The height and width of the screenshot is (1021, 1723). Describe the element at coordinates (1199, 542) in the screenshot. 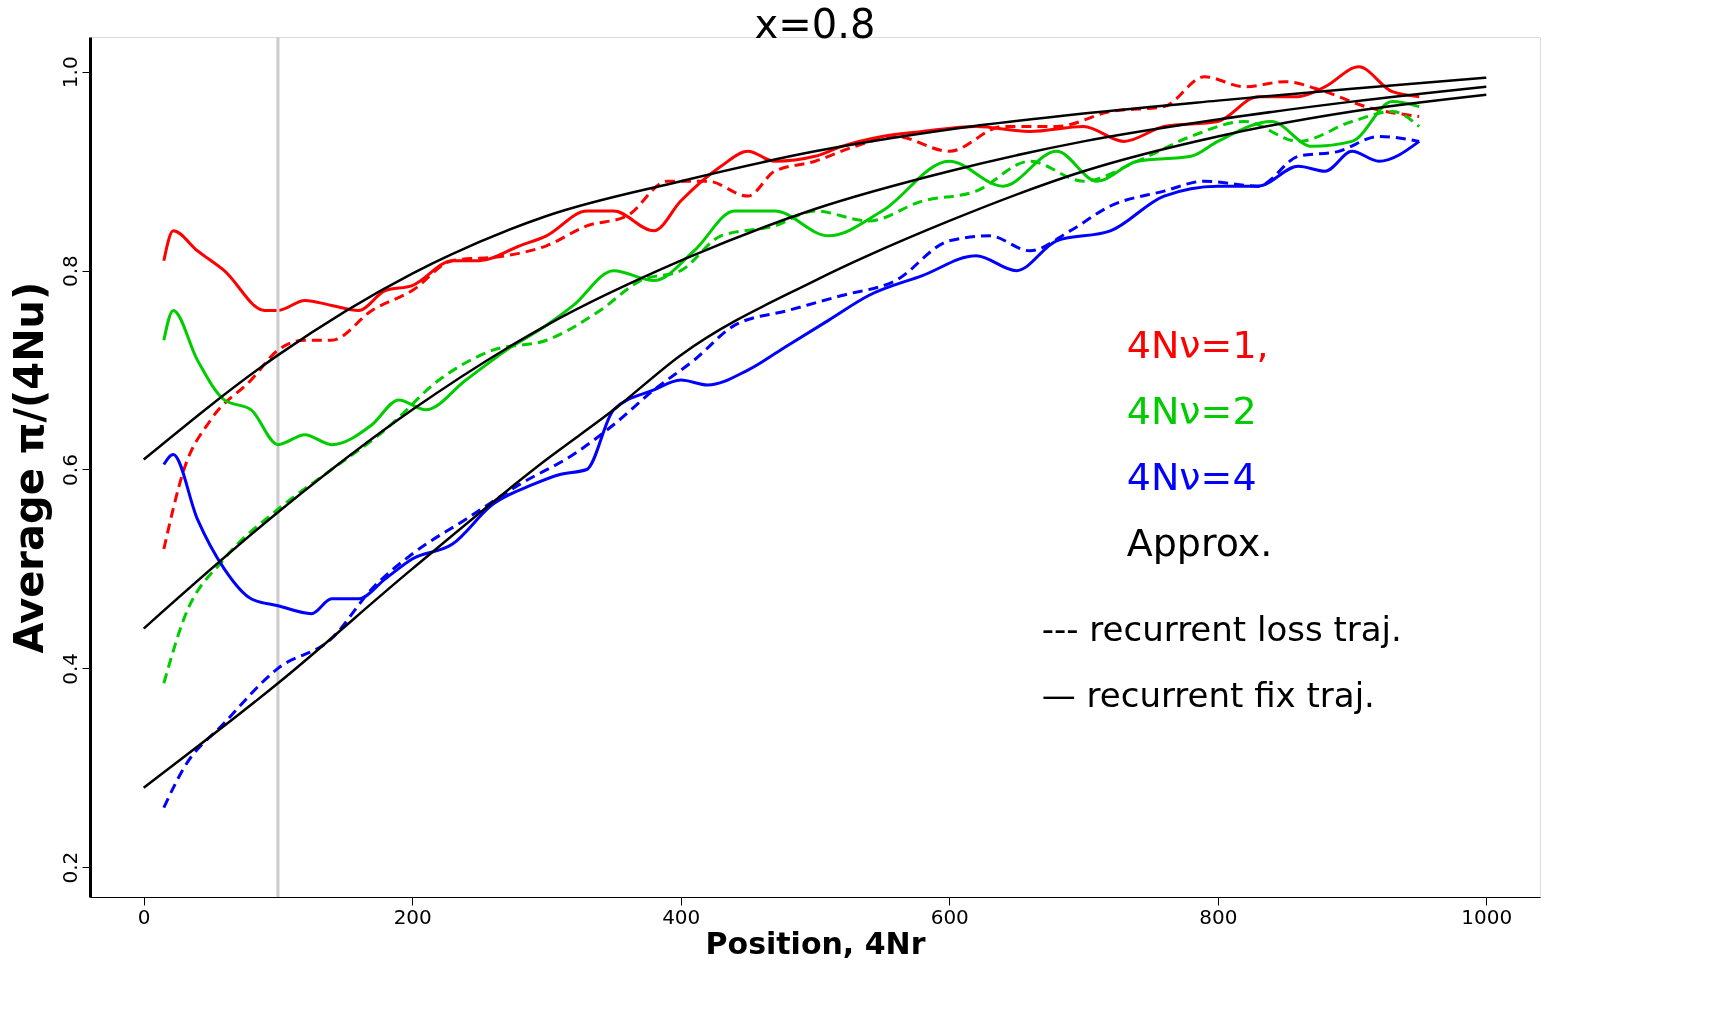

I see `text: Approx.` at that location.